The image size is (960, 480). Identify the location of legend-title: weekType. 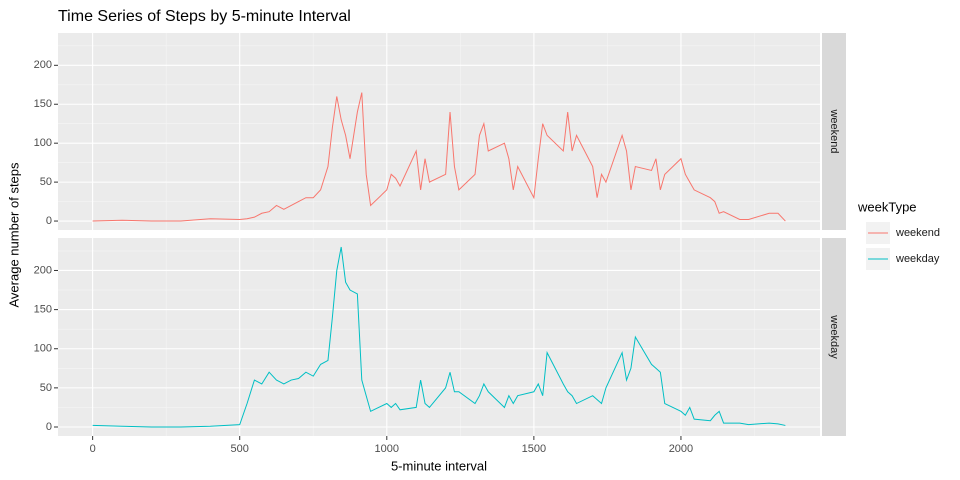
(887, 206).